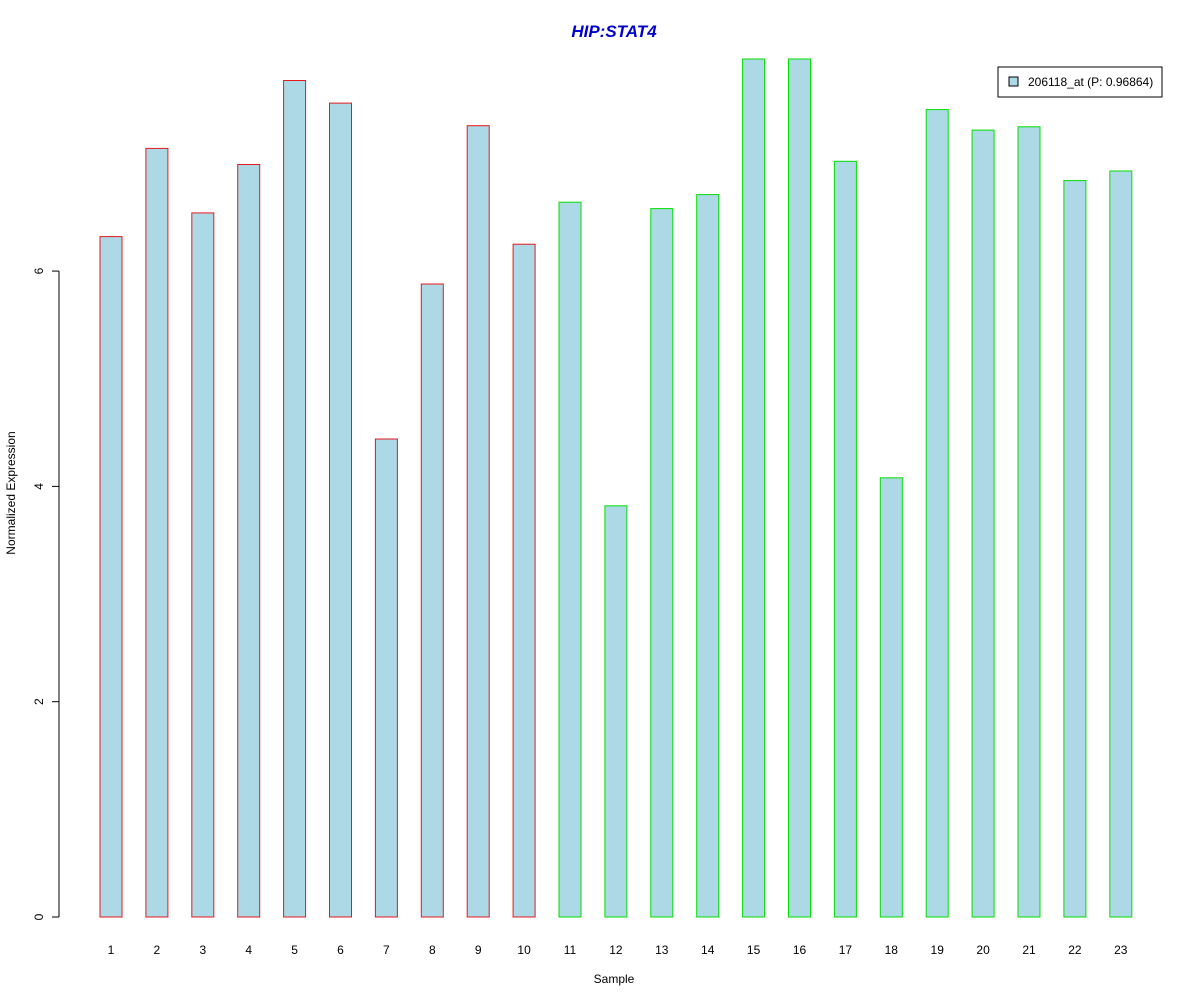  What do you see at coordinates (800, 950) in the screenshot?
I see `x-tick-label: 16` at bounding box center [800, 950].